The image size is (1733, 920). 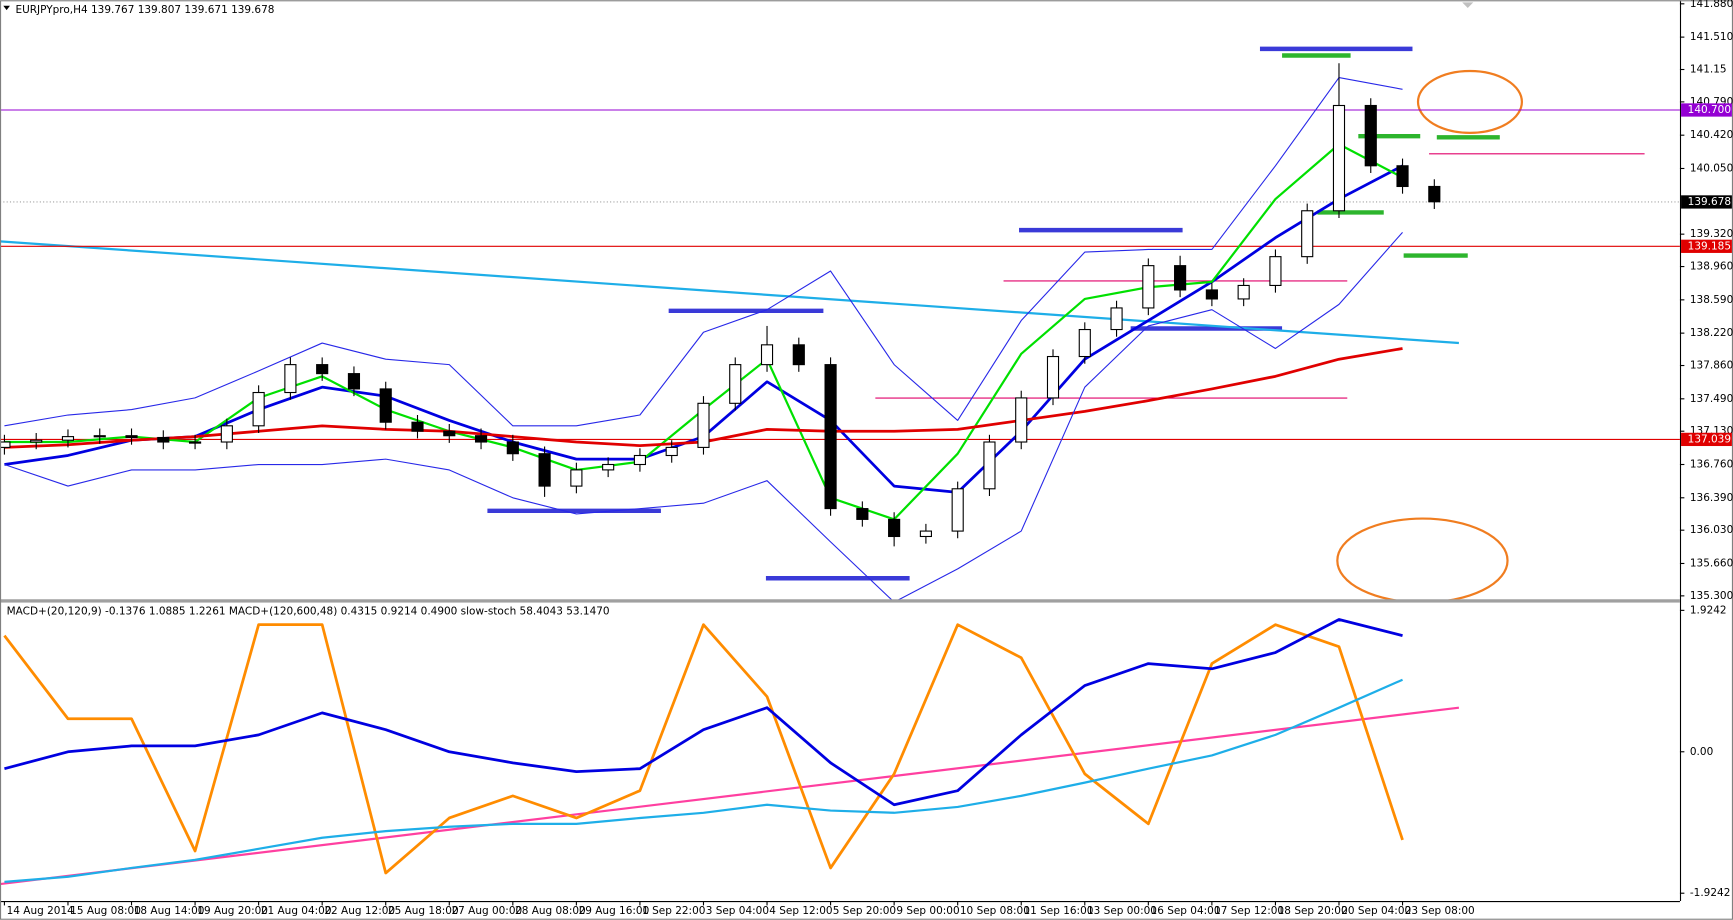 What do you see at coordinates (296, 911) in the screenshot?
I see `x-tick-label: 21 Aug 04:00` at bounding box center [296, 911].